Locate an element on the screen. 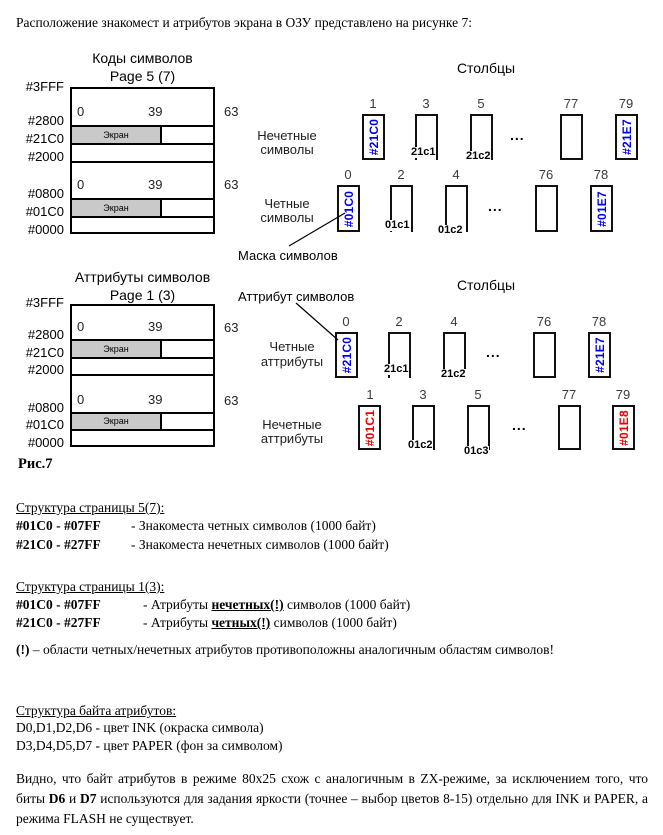  columns-title-symbols: Столбцы is located at coordinates (486, 68).